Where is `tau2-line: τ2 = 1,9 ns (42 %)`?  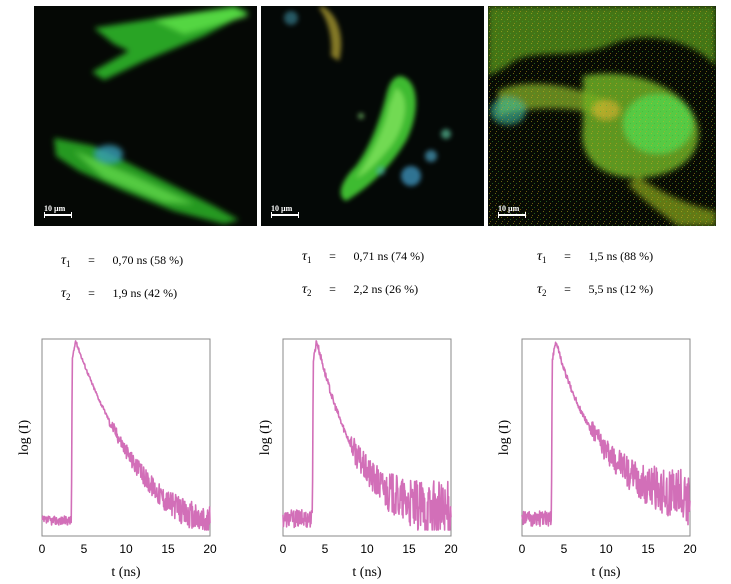 tau2-line: τ2 = 1,9 ns (42 %) is located at coordinates (119, 294).